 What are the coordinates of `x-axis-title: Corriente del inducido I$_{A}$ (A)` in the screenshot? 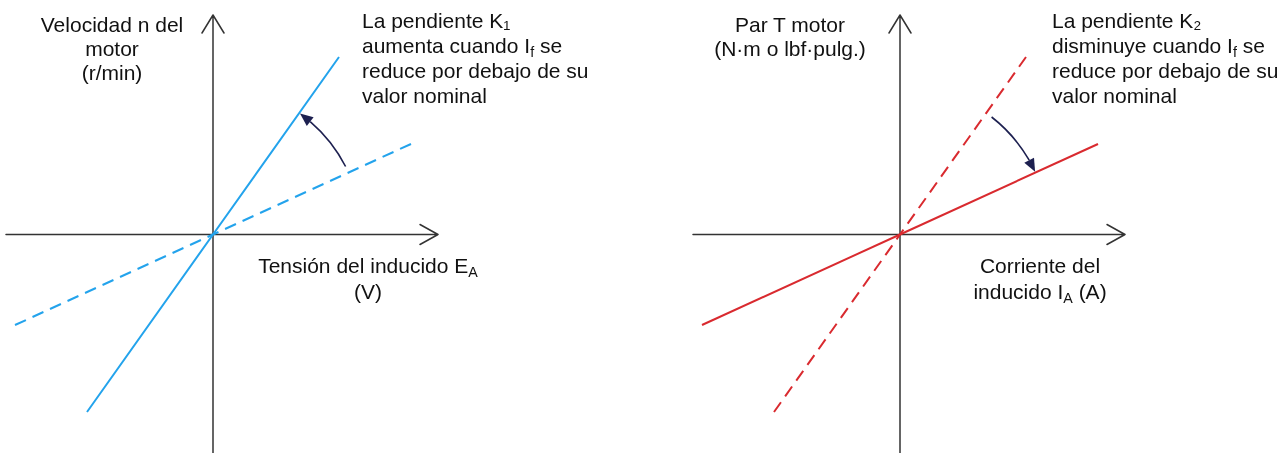 It's located at (1040, 279).